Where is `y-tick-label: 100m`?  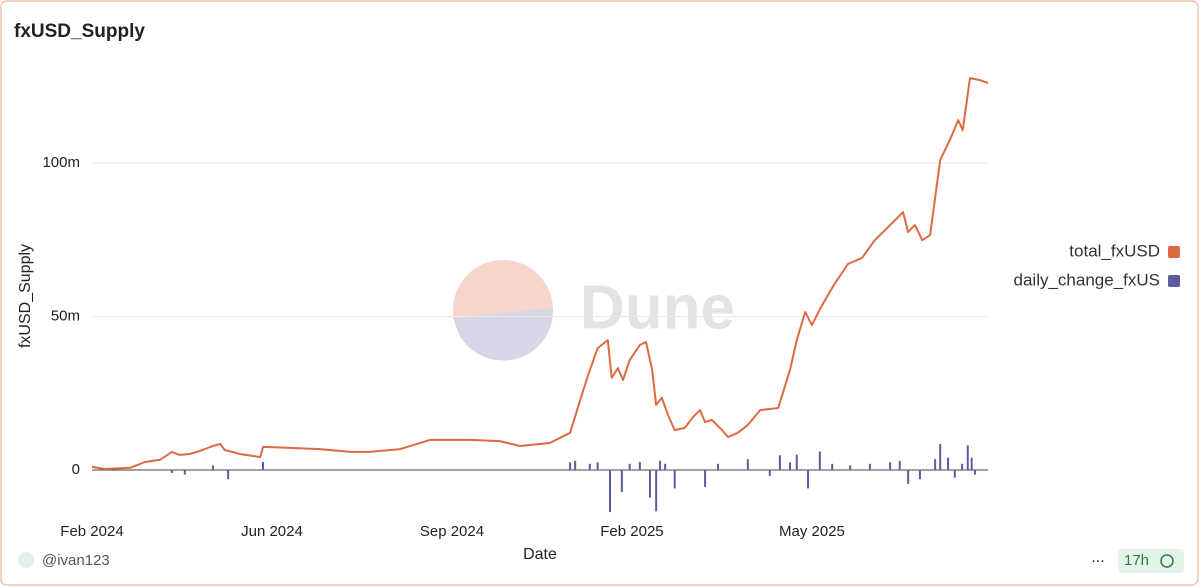 y-tick-label: 100m is located at coordinates (61, 162).